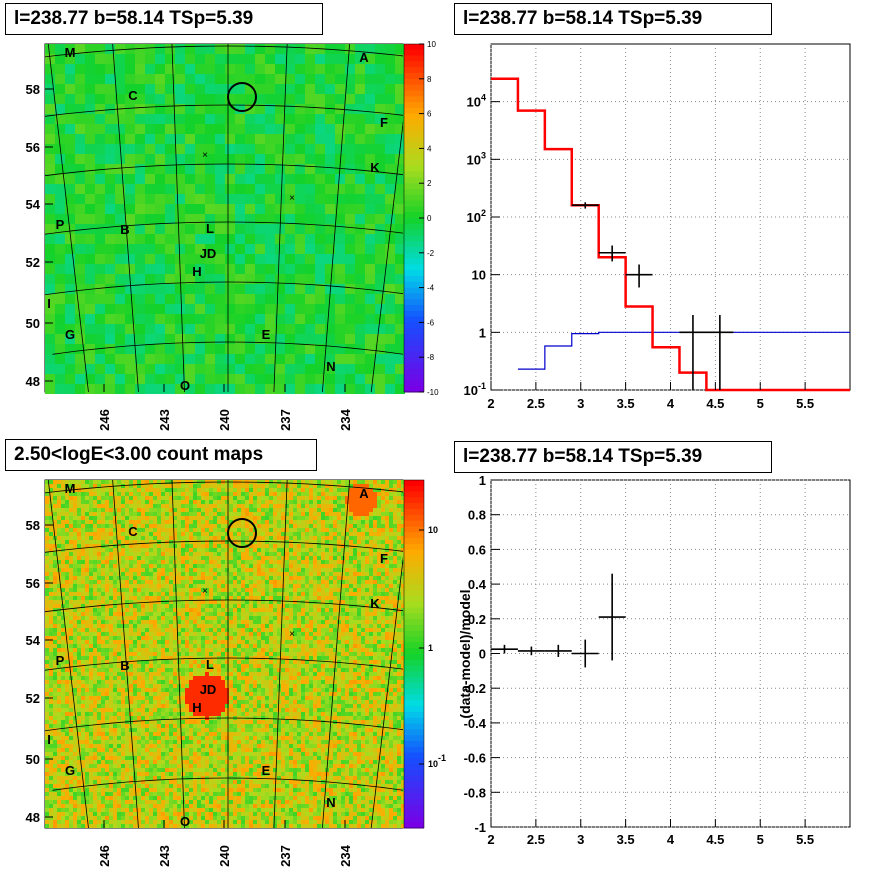 The height and width of the screenshot is (877, 896). I want to click on x-tick-label: 240, so click(224, 856).